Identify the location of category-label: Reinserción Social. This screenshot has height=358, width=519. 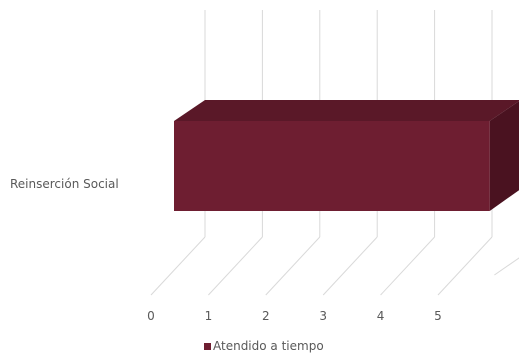
(64, 184).